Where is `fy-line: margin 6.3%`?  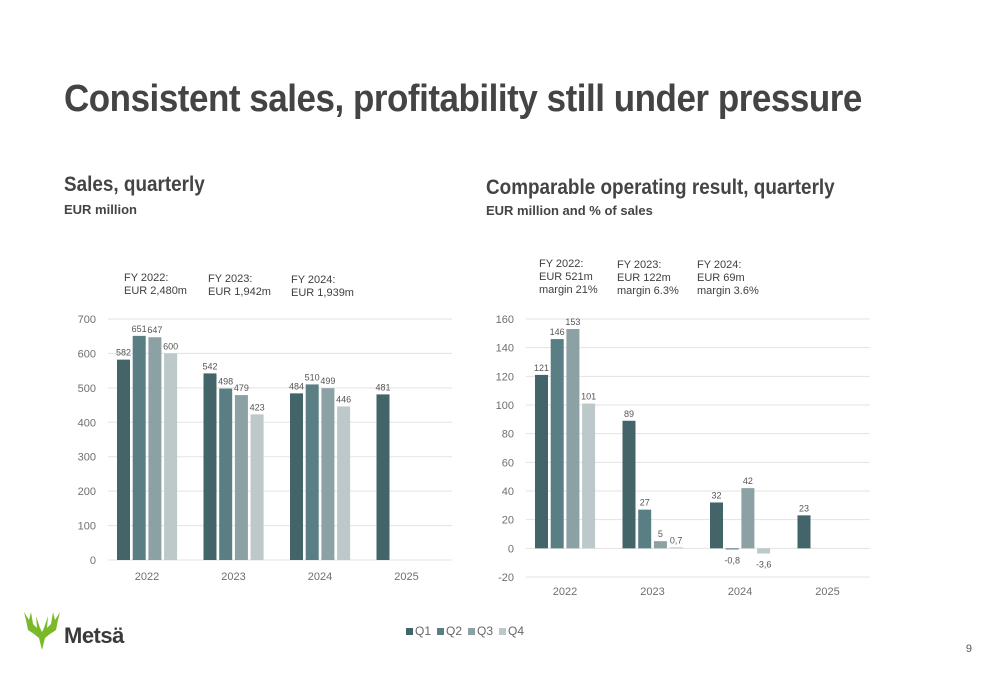
fy-line: margin 6.3% is located at coordinates (648, 291).